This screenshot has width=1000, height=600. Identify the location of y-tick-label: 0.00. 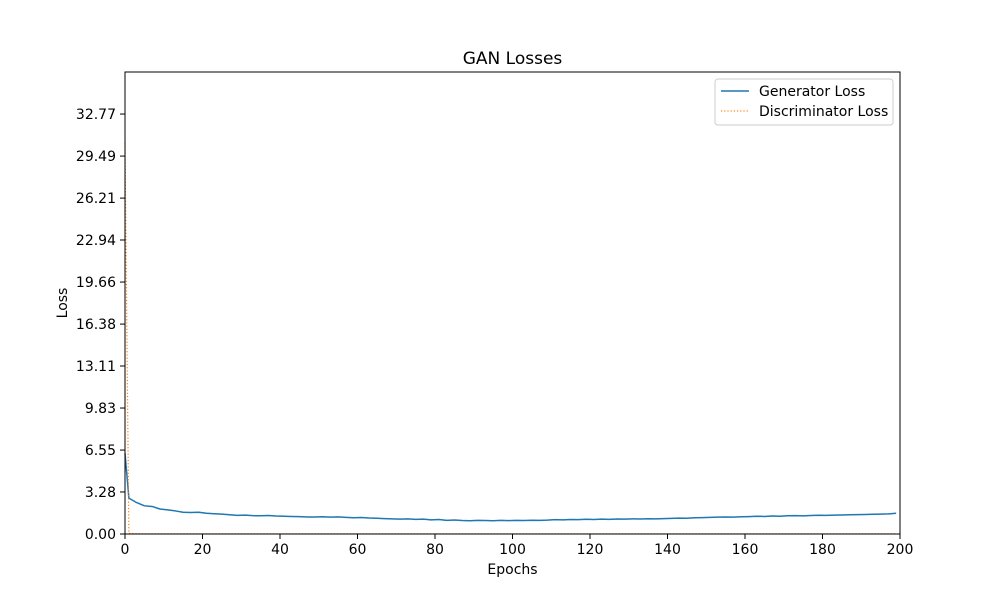
(100, 535).